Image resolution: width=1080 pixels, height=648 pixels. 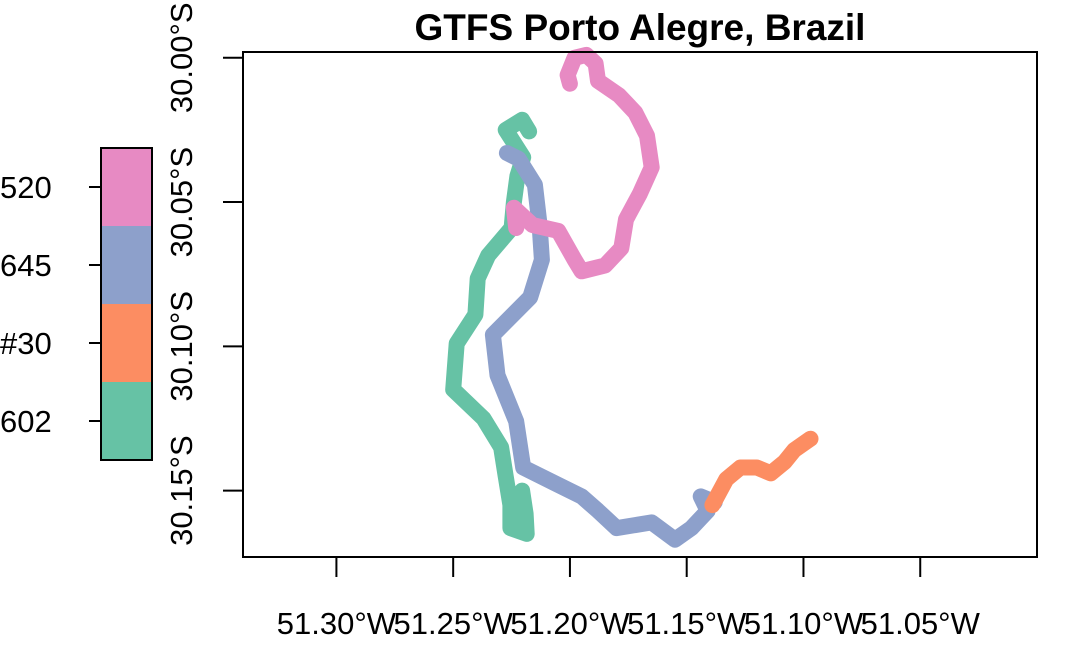 What do you see at coordinates (181, 346) in the screenshot?
I see `y-tick-label-2: 30.10°S` at bounding box center [181, 346].